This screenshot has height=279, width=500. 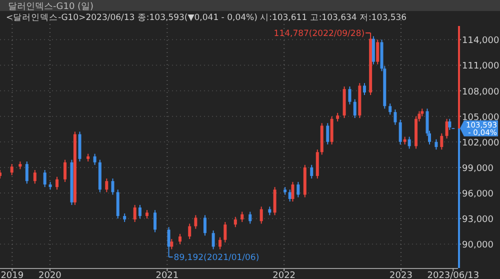 What do you see at coordinates (284, 275) in the screenshot?
I see `x-tick-label: 2022` at bounding box center [284, 275].